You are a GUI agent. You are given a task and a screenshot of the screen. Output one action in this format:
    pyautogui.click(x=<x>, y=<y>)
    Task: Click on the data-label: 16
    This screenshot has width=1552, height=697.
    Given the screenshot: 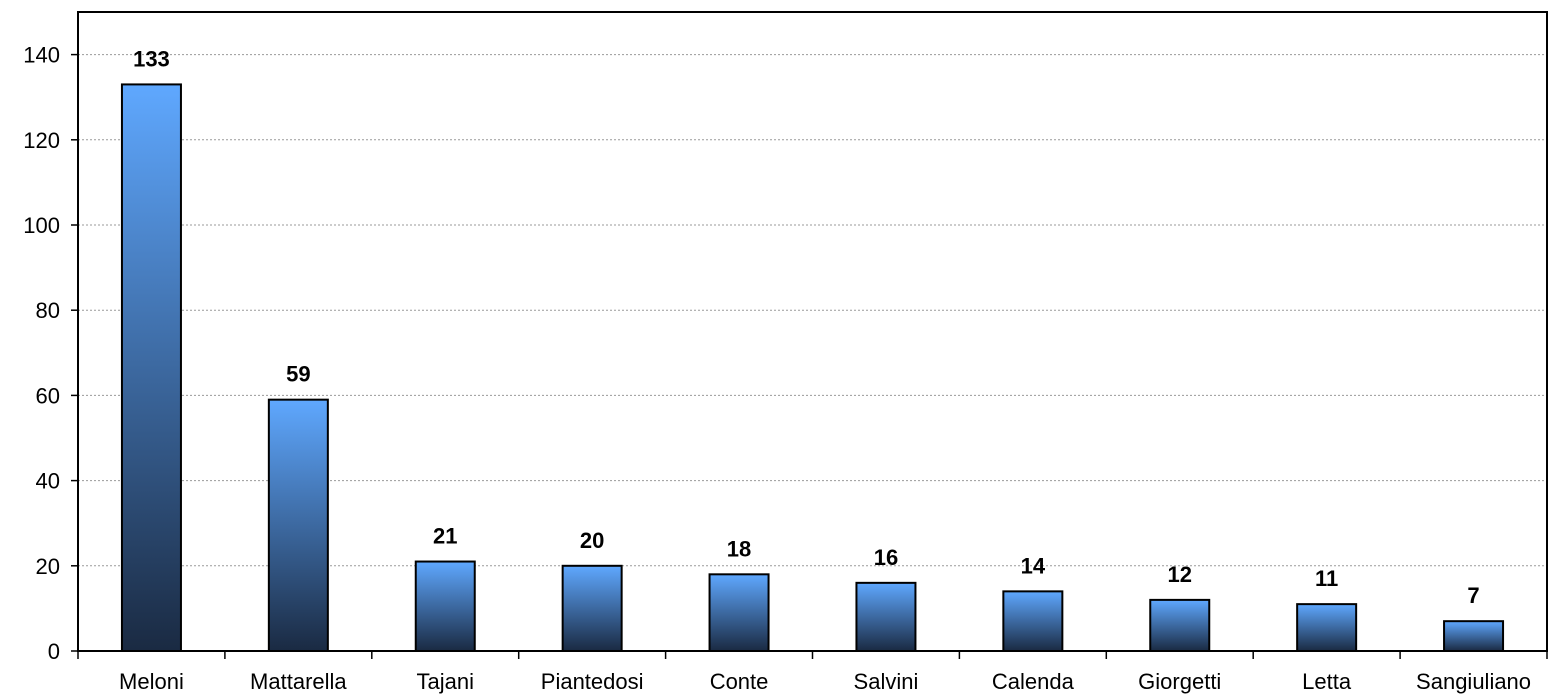 What is the action you would take?
    pyautogui.click(x=886, y=557)
    